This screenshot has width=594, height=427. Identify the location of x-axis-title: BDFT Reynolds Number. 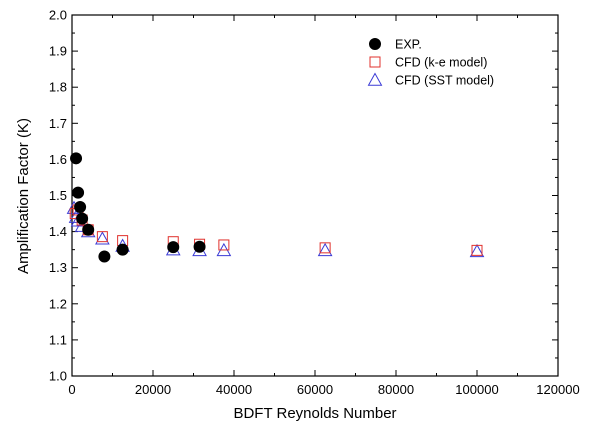
(314, 413).